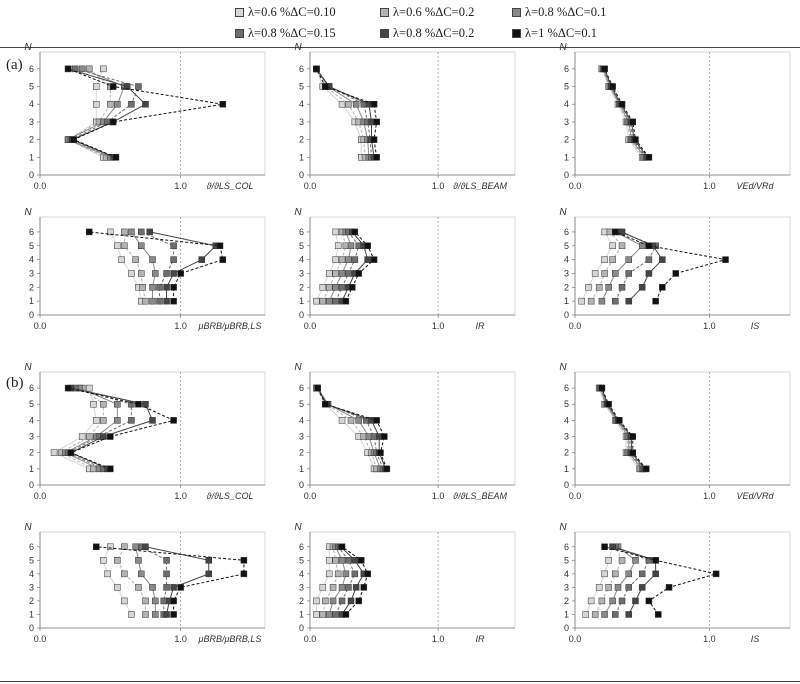  What do you see at coordinates (559, 12) in the screenshot?
I see `legend-item: λ=0.8 %ΔC=0.1` at bounding box center [559, 12].